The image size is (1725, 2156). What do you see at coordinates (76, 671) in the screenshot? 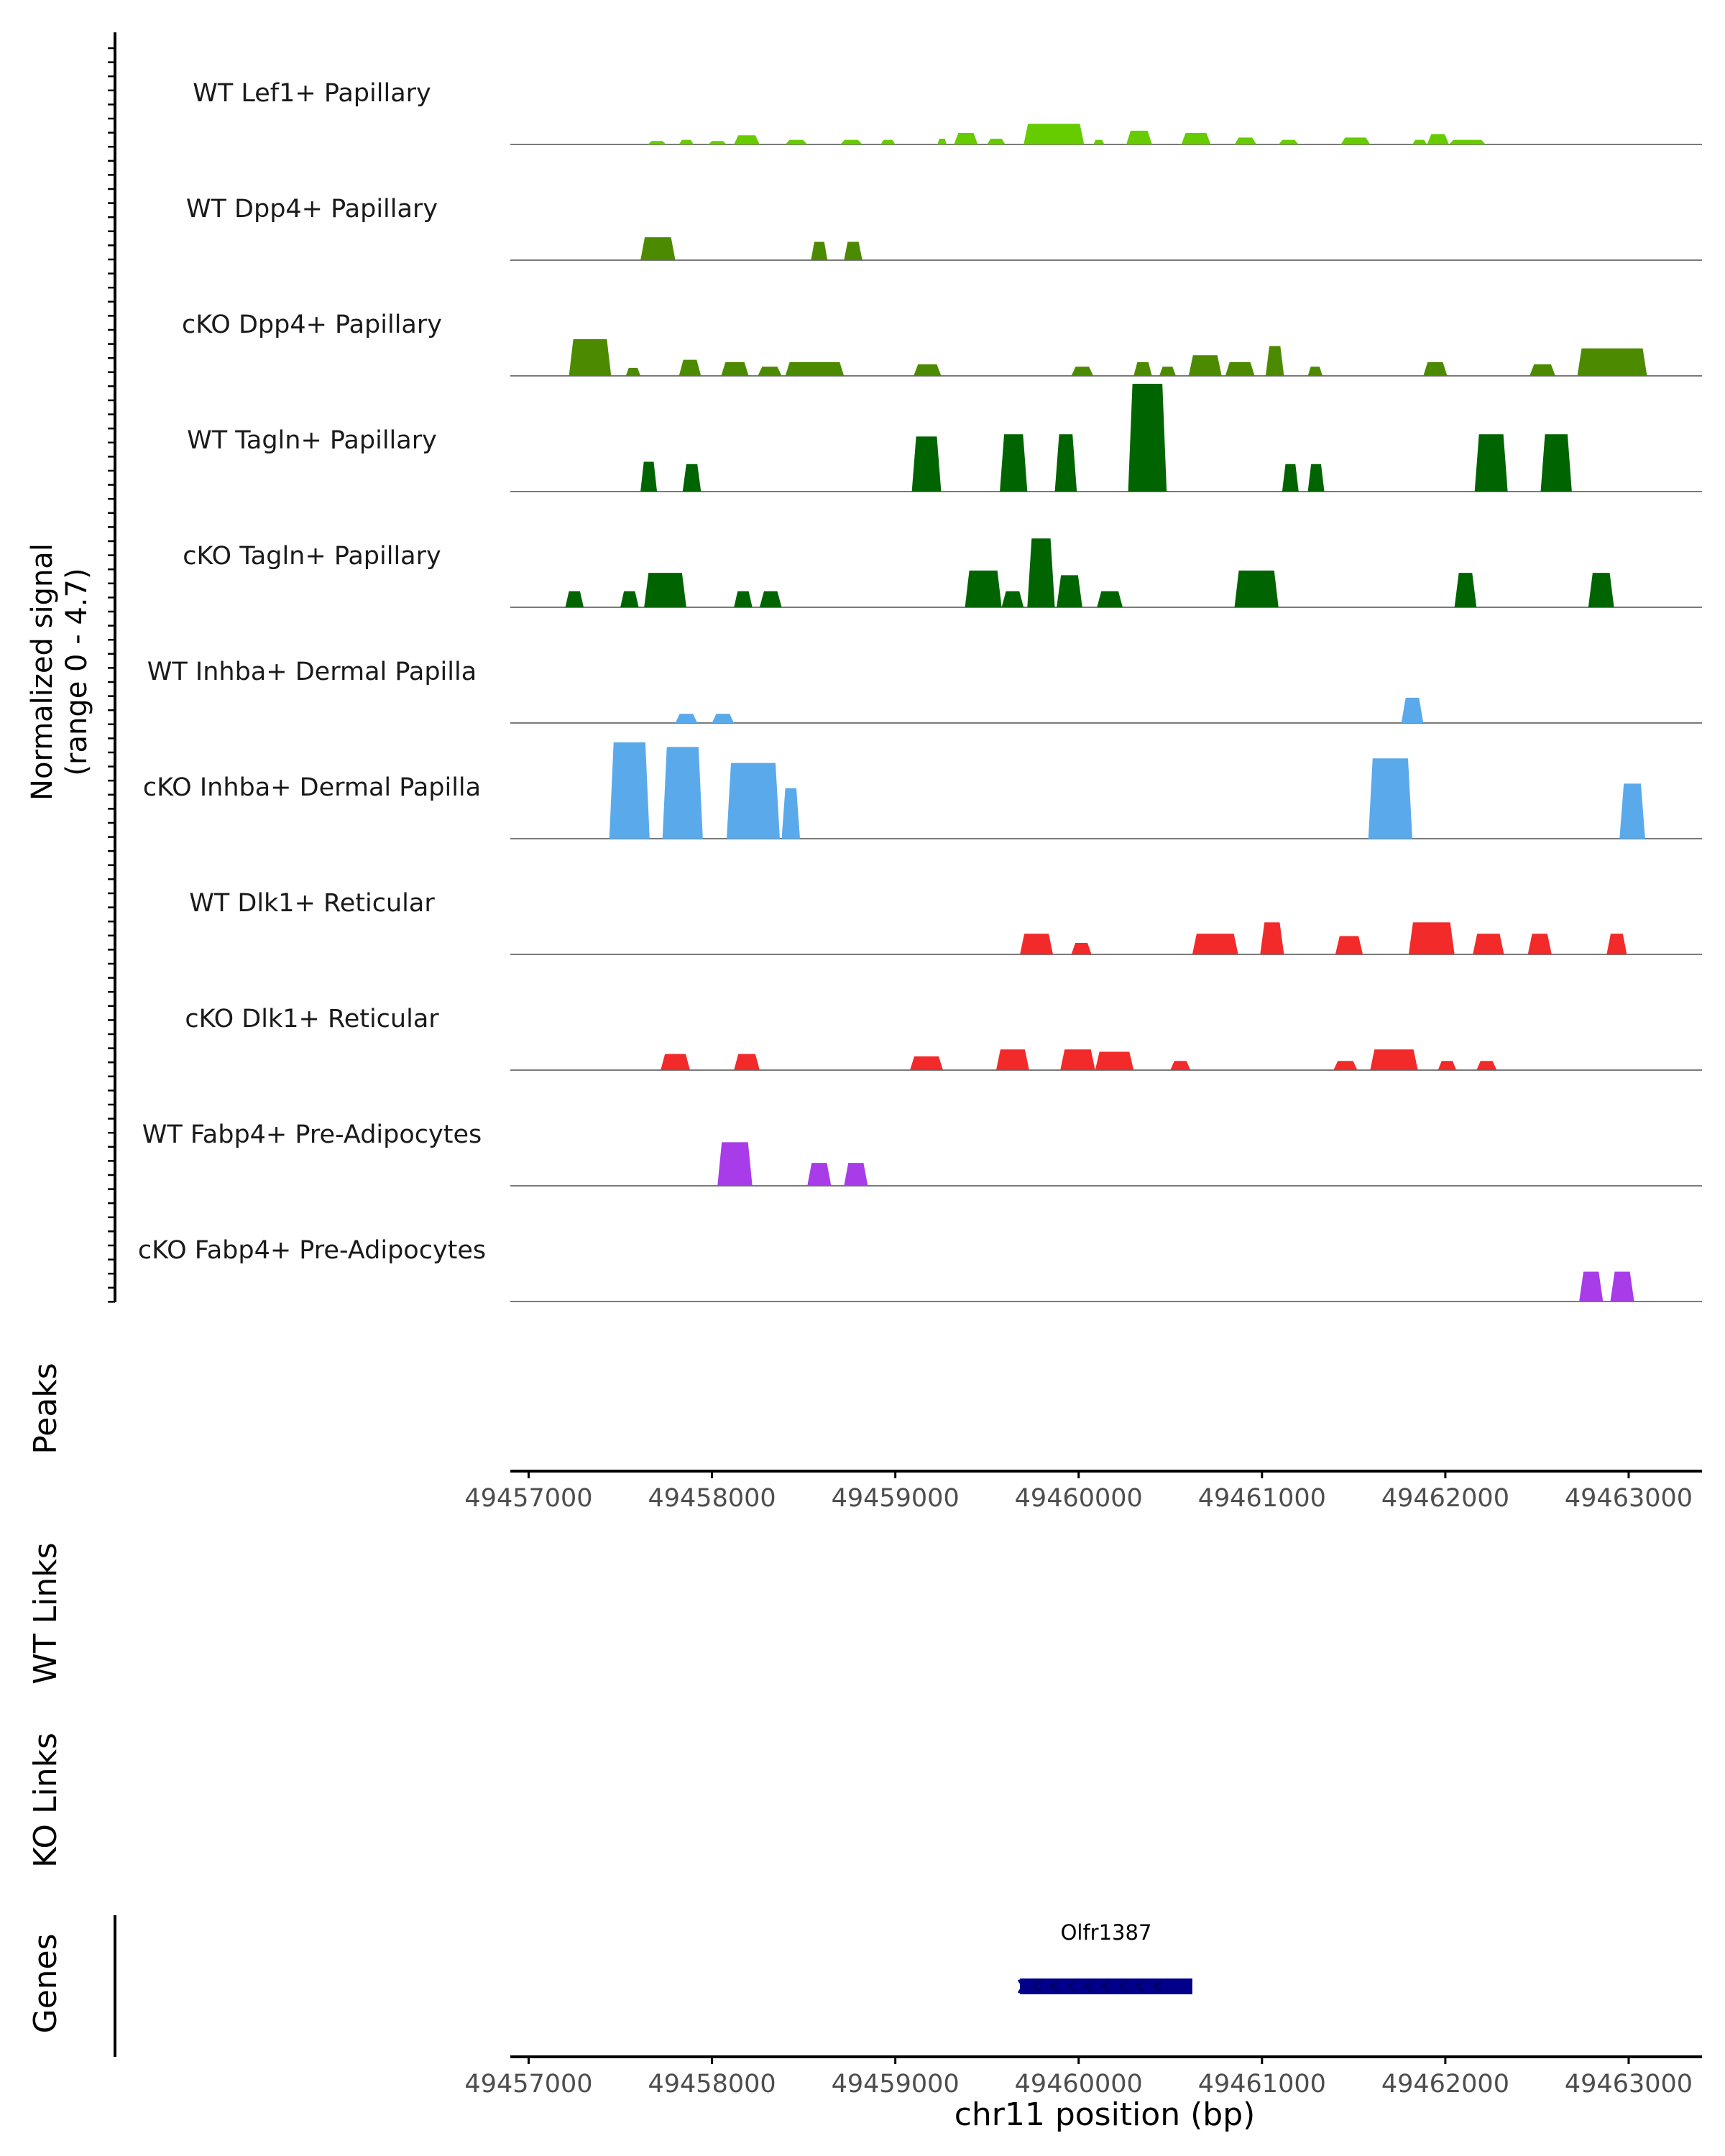
I see `signal-axis-subtitle: (range 0 - 4.7)` at bounding box center [76, 671].